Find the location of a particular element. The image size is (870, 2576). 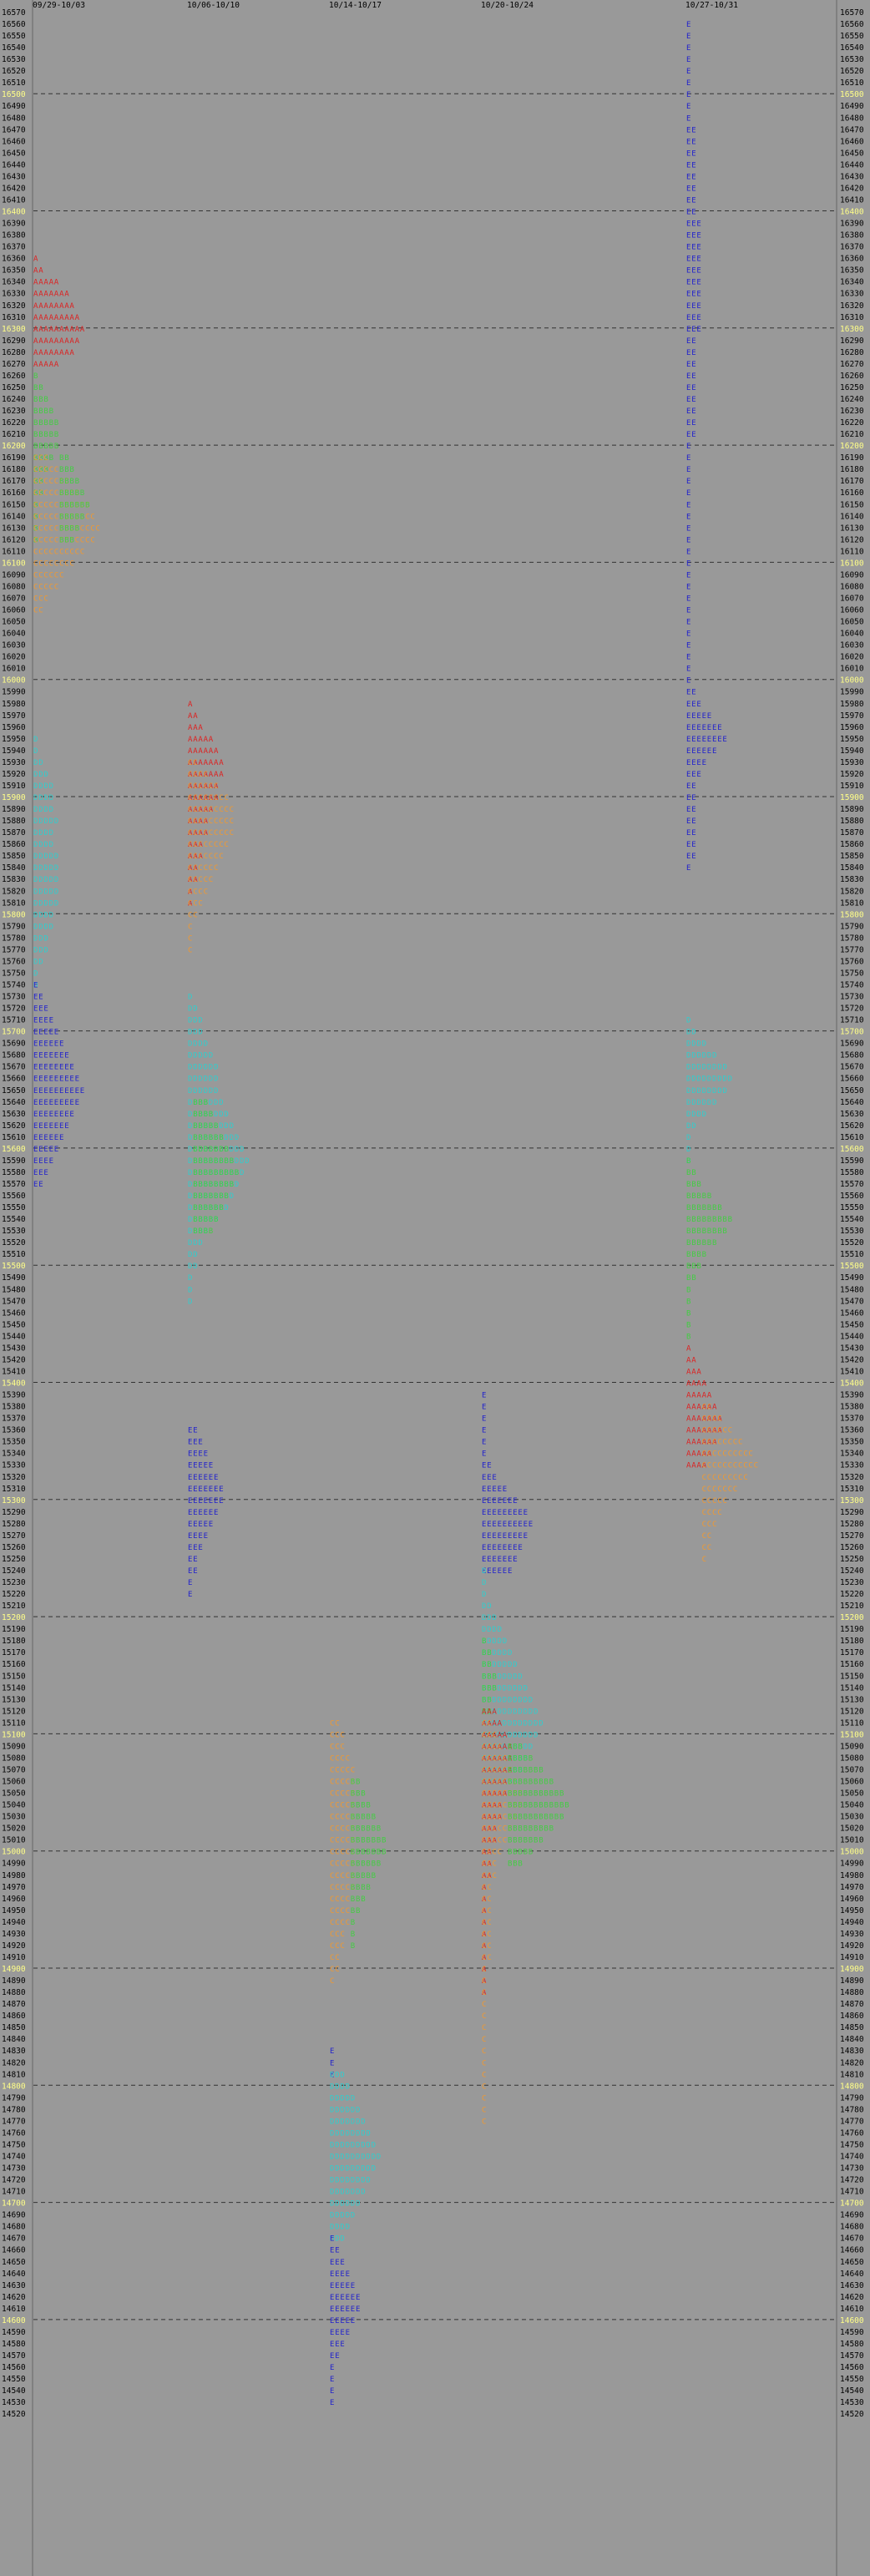

price-tick-label: 14930 is located at coordinates (852, 1935).